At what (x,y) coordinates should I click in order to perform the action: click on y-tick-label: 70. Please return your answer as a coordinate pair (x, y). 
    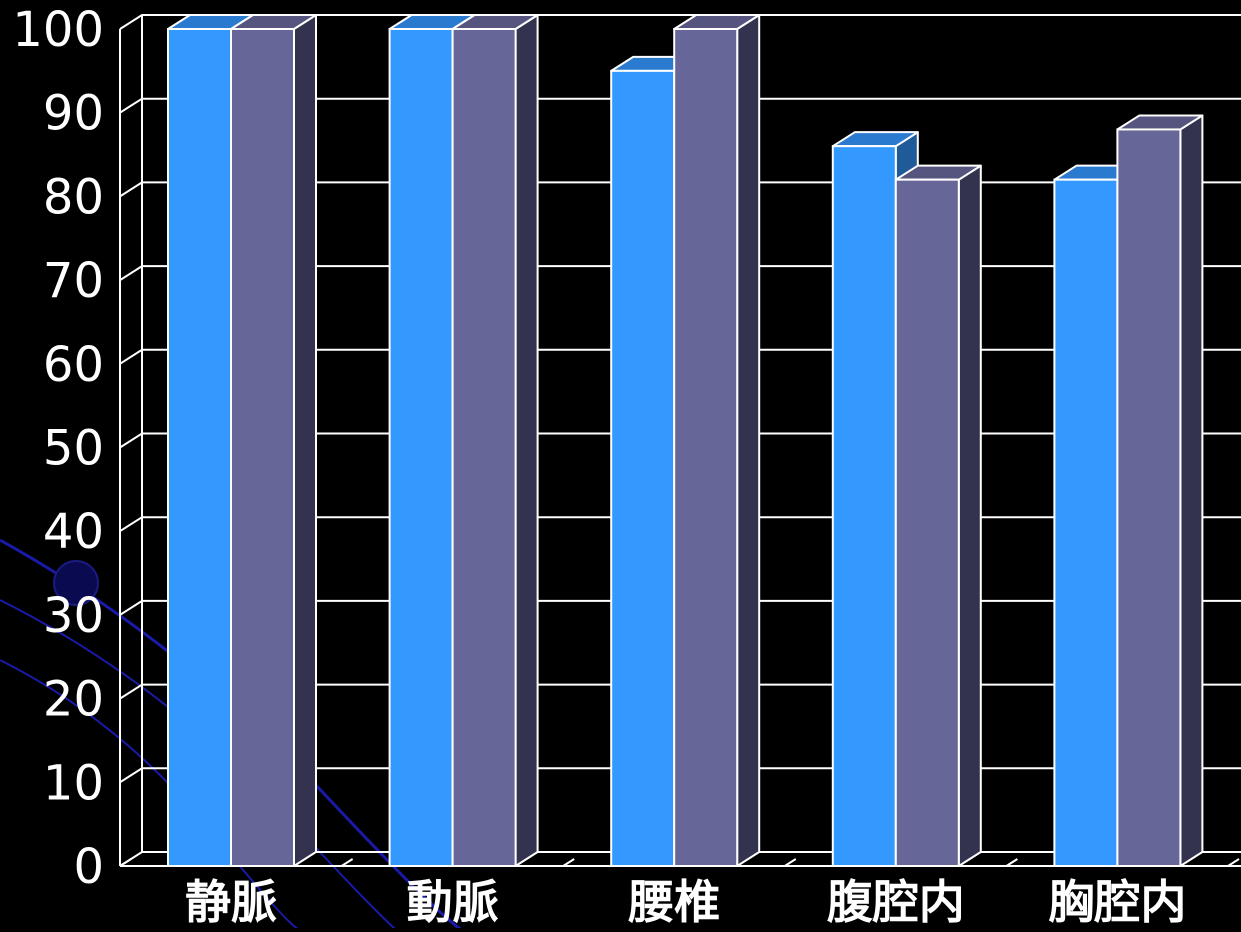
    Looking at the image, I should click on (73, 281).